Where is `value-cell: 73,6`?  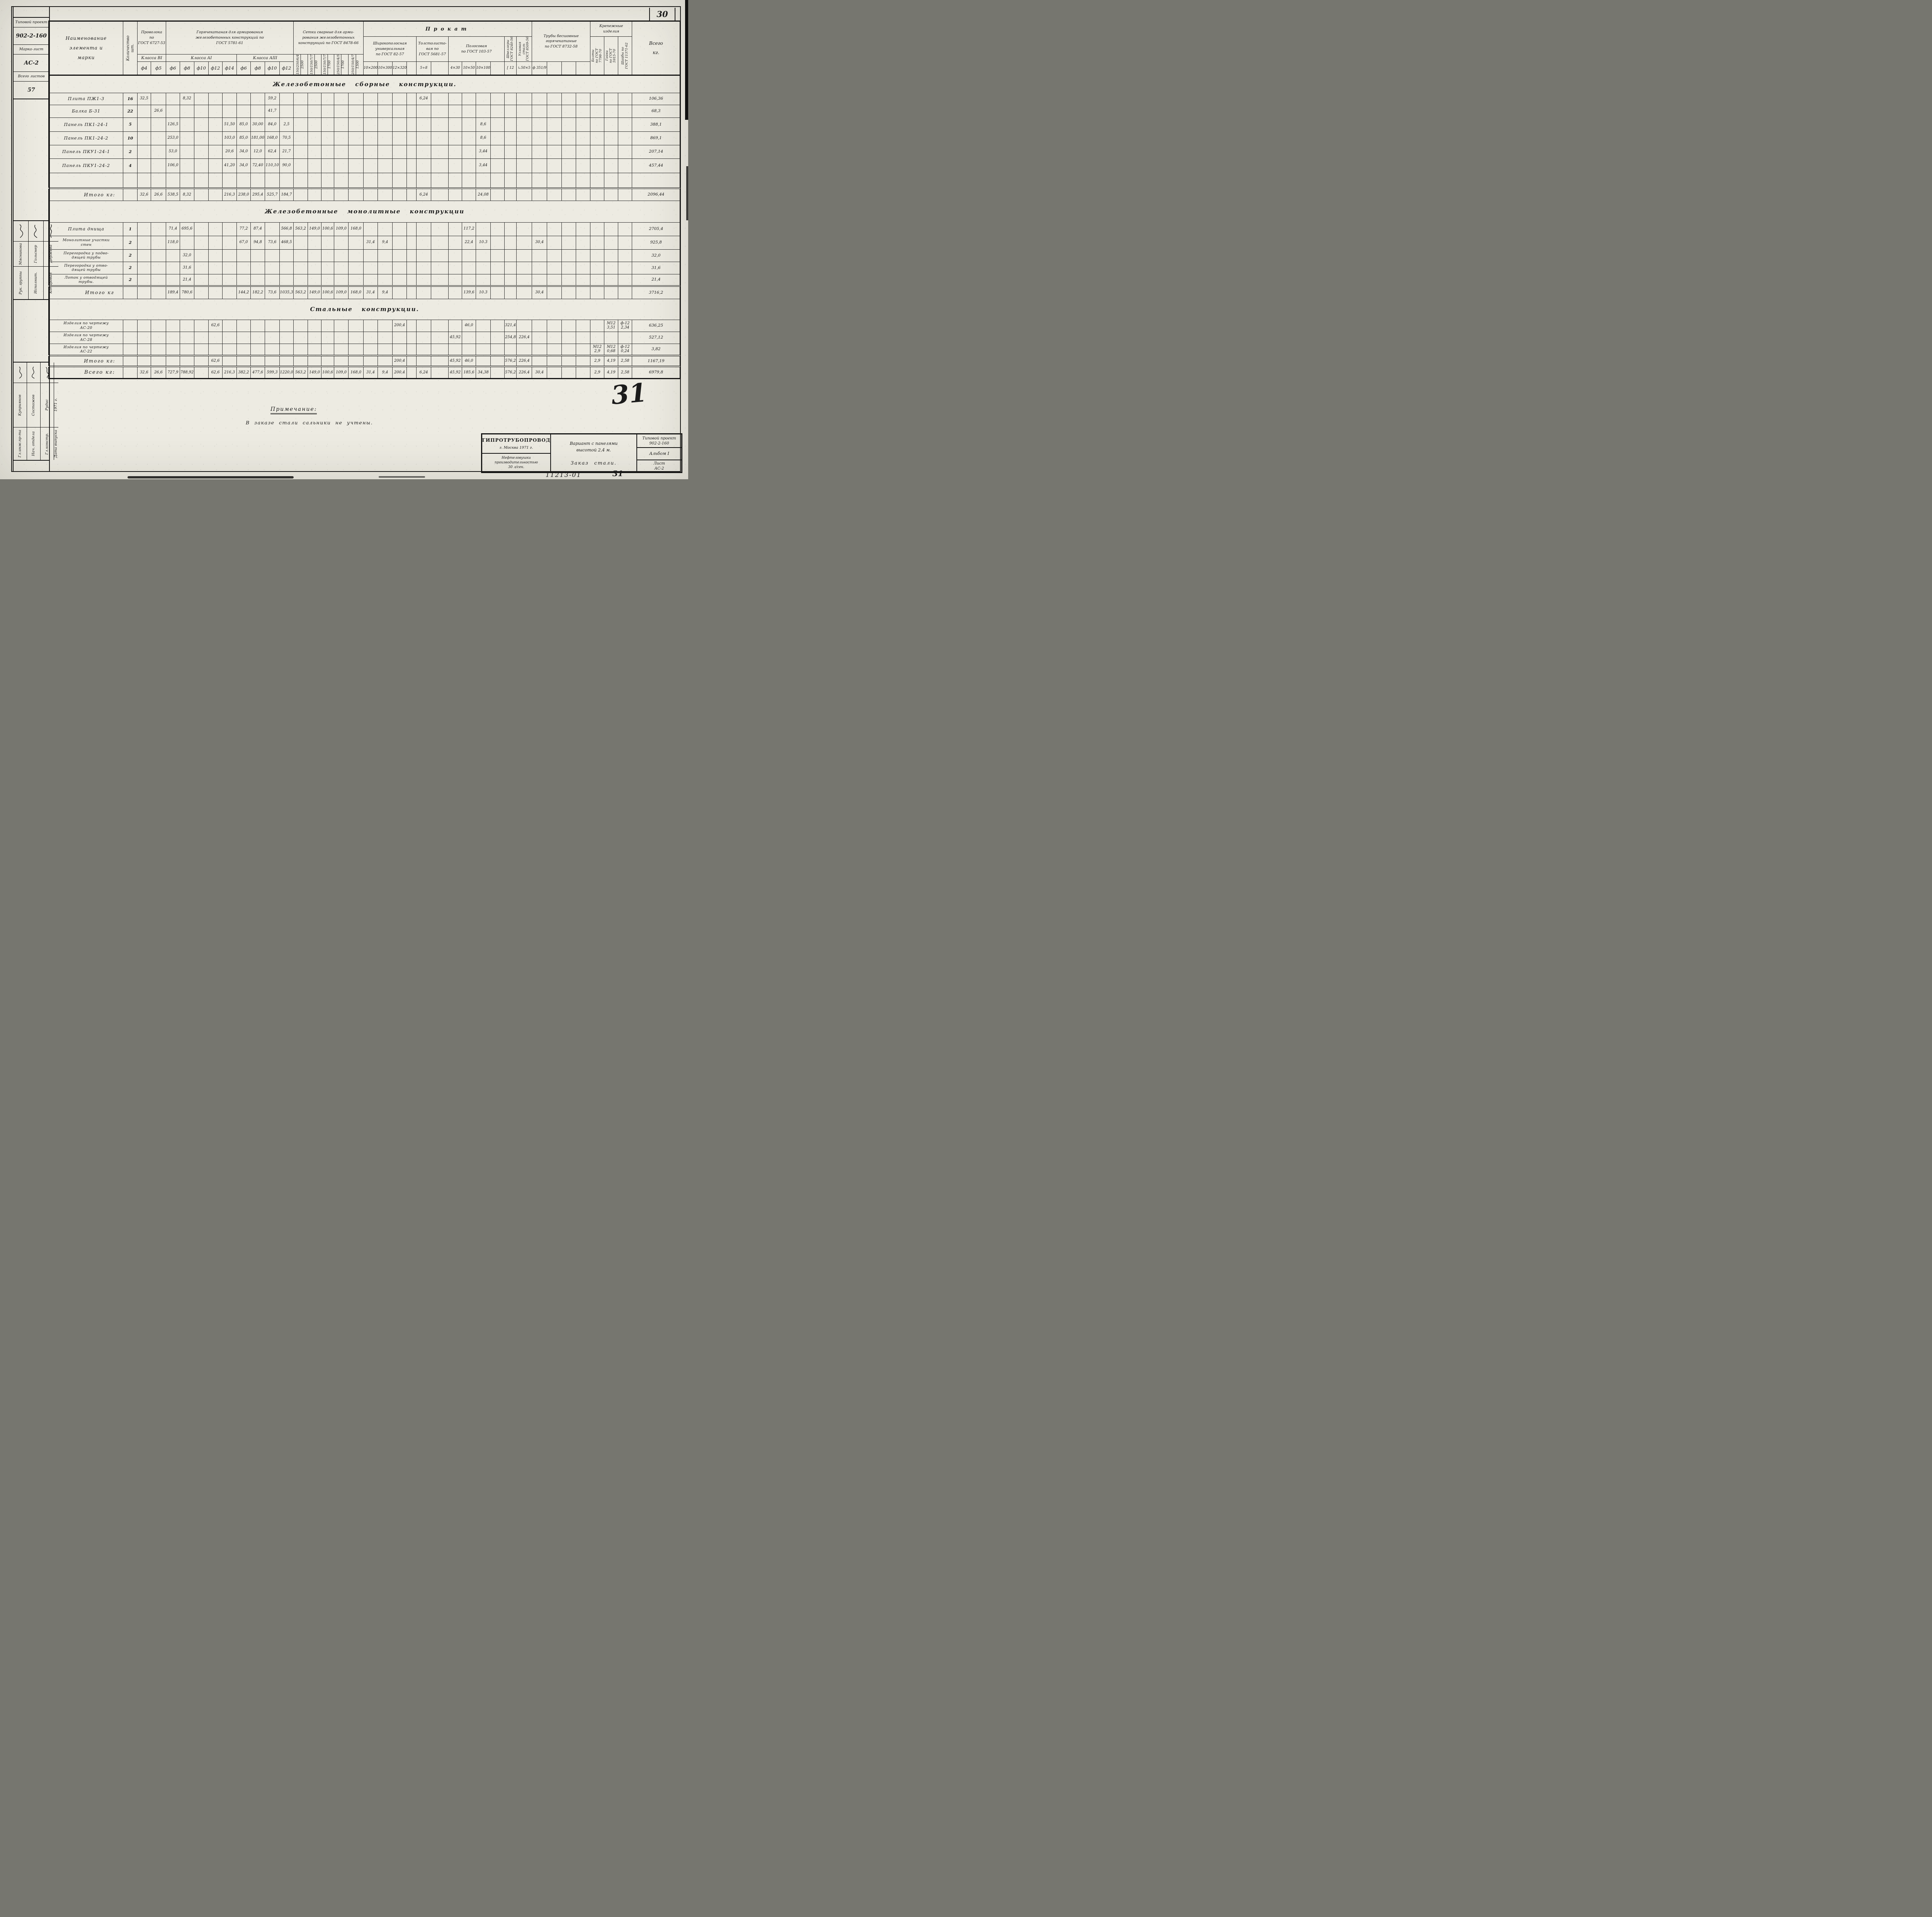 value-cell: 73,6 is located at coordinates (273, 292).